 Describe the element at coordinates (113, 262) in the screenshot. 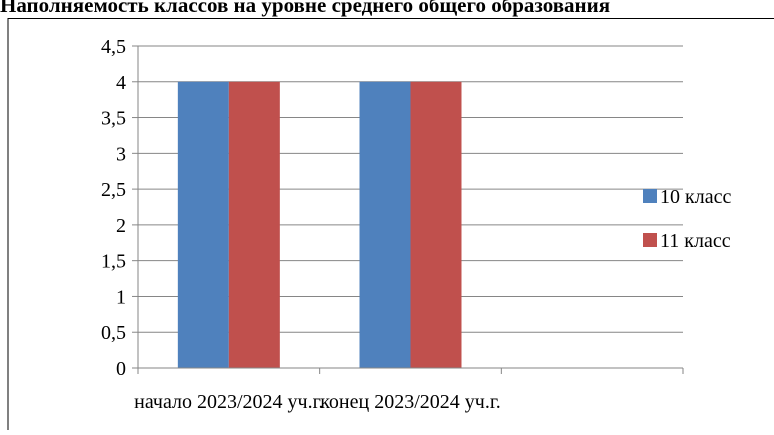

I see `y-tick-label: 1,5` at that location.